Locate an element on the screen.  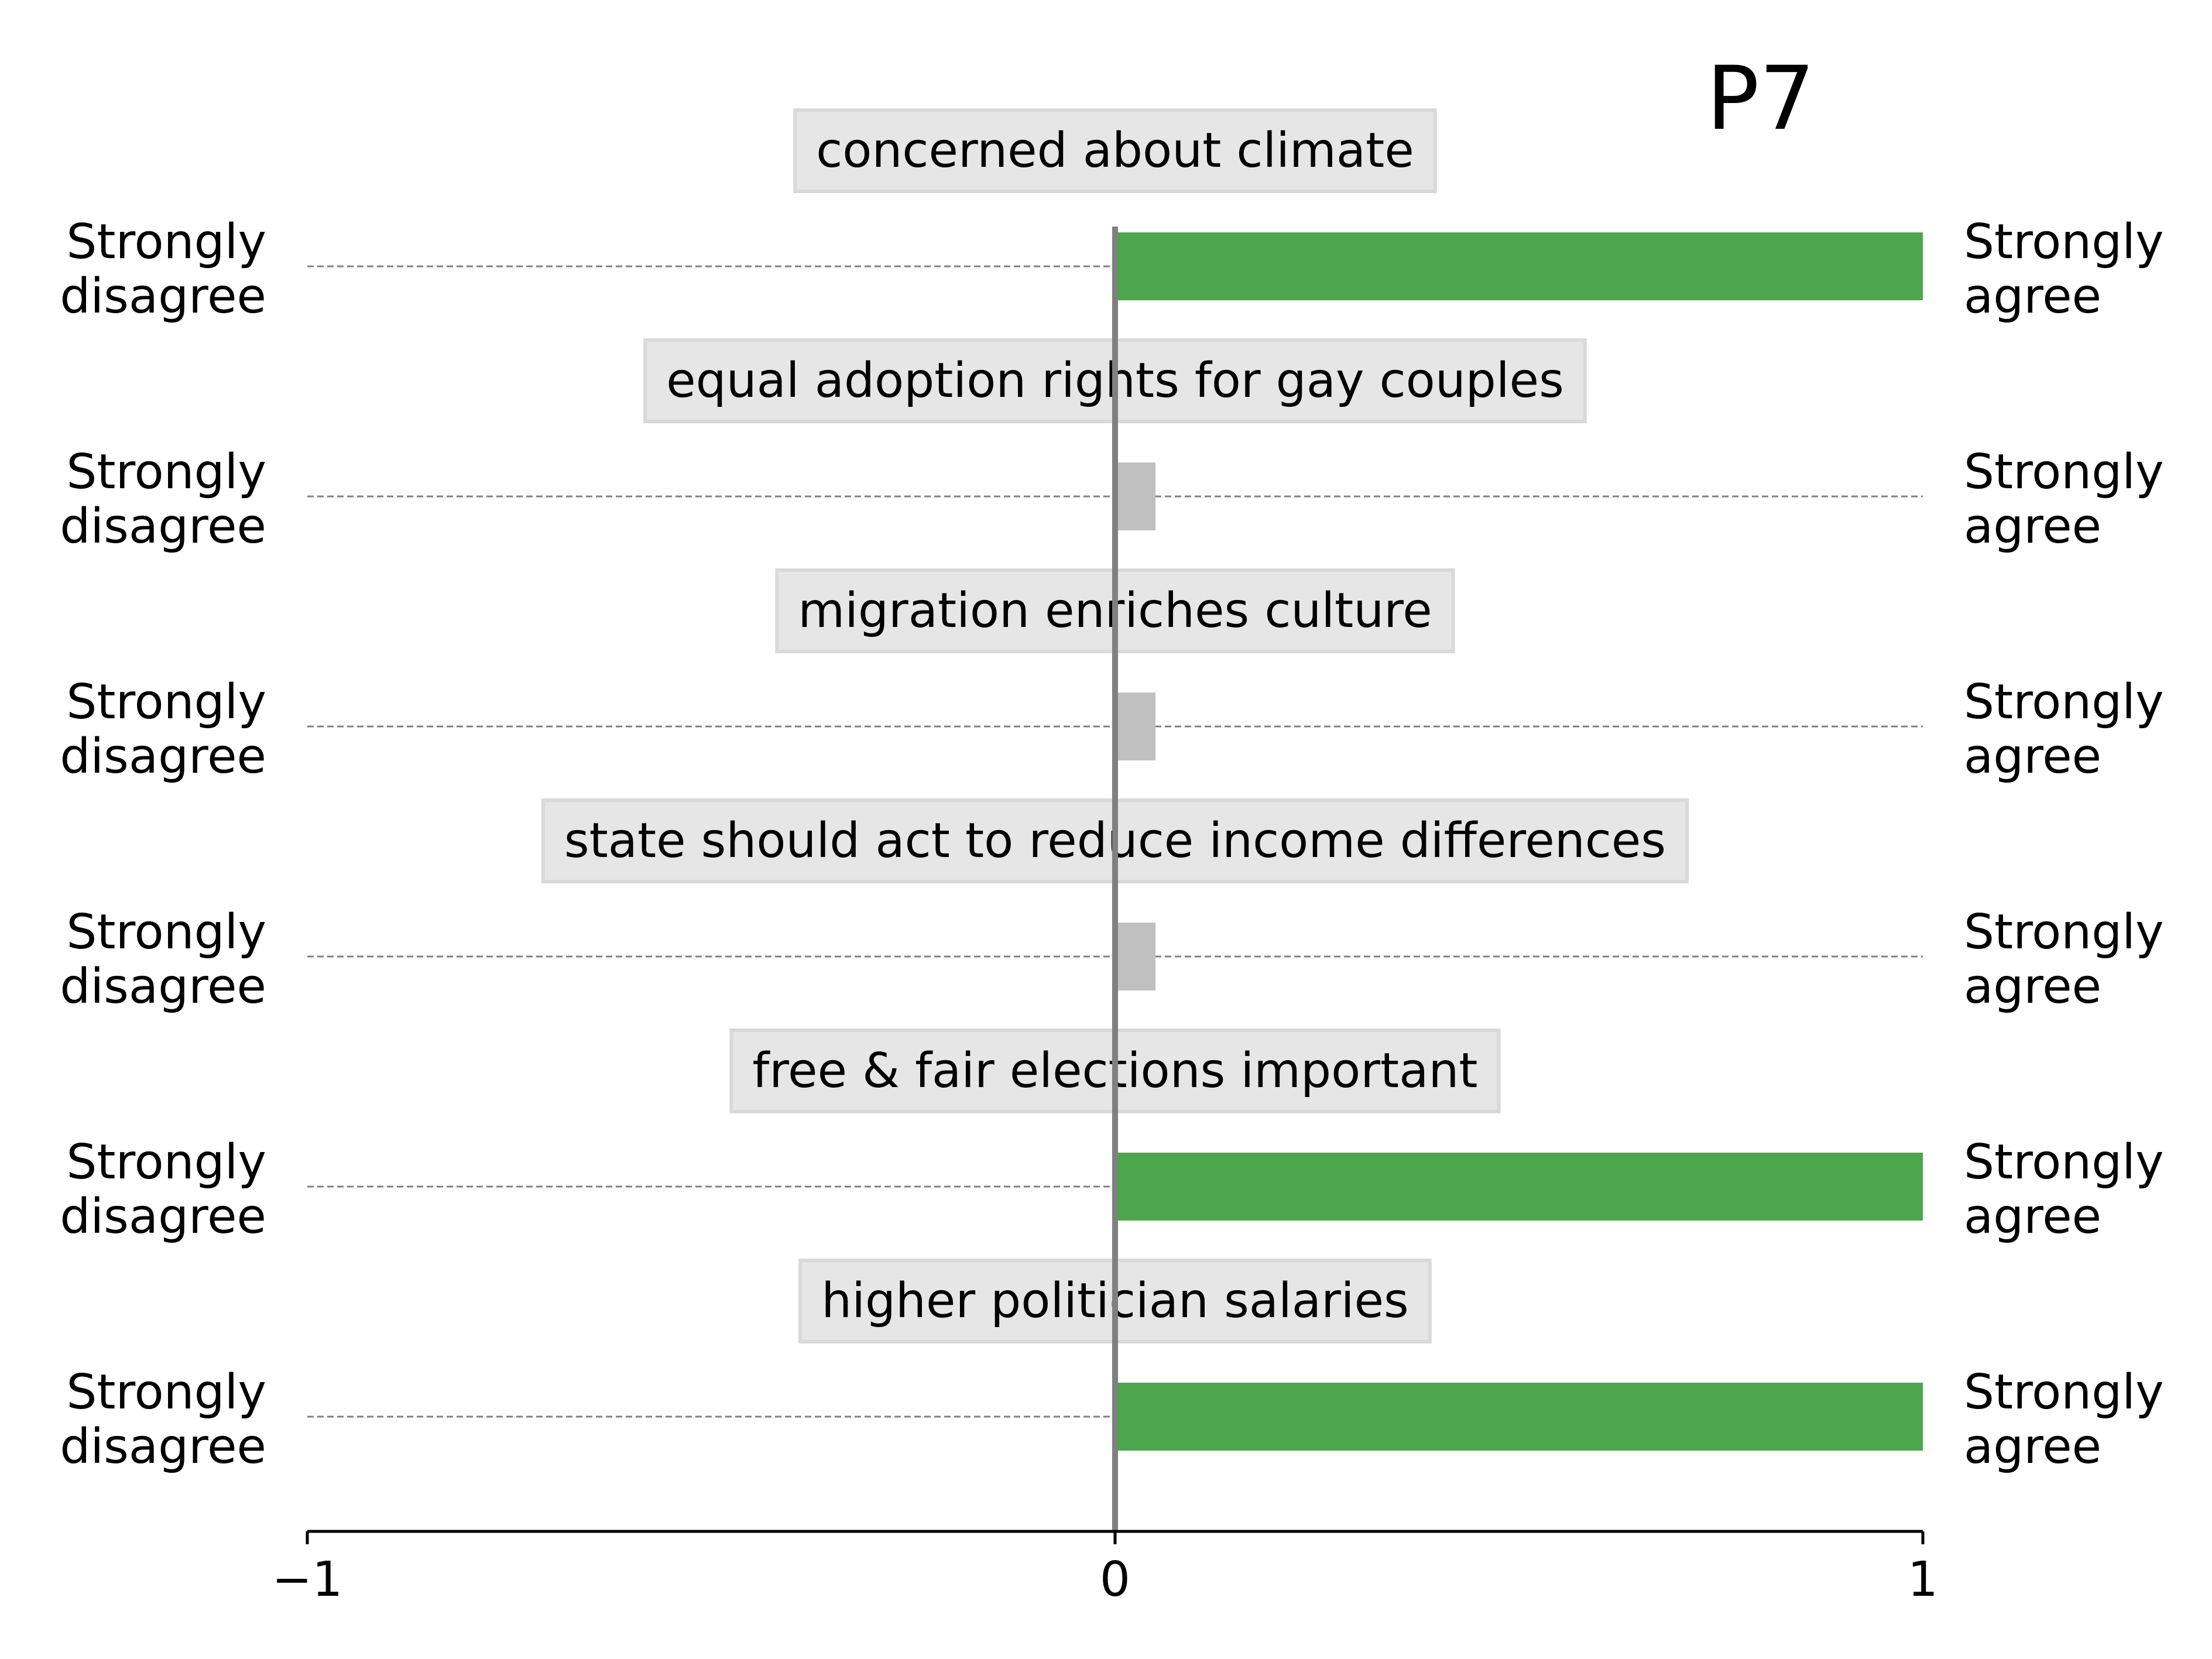
statement-label-text: concerned about climate is located at coordinates (1115, 151).